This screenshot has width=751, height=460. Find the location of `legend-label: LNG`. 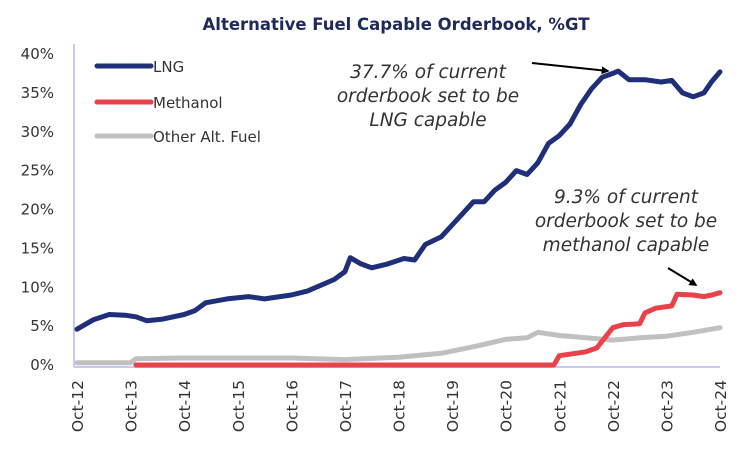

legend-label: LNG is located at coordinates (168, 67).